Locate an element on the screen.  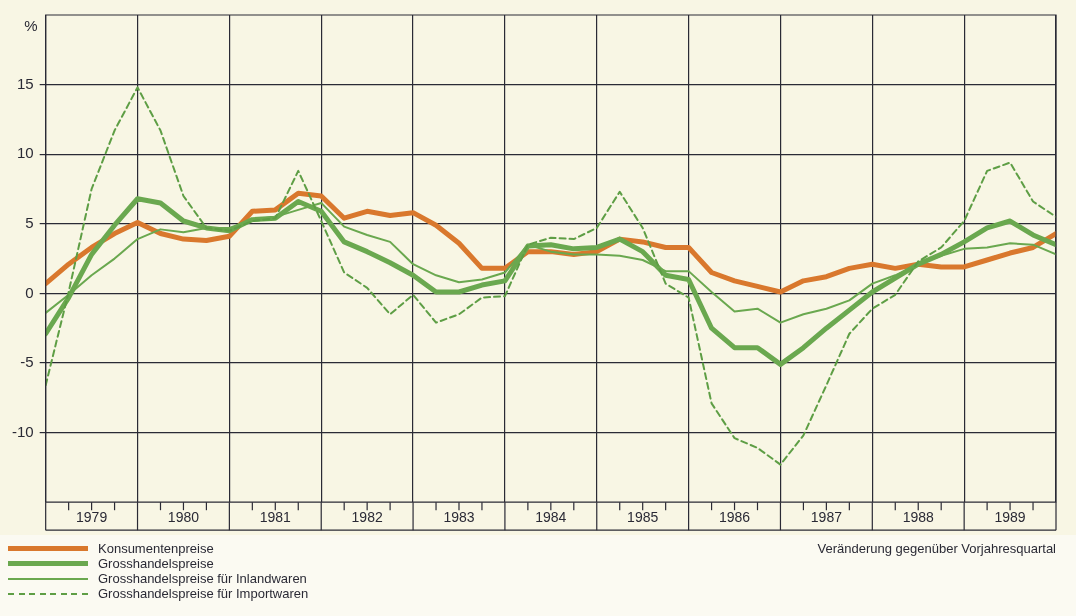
legend-label: Konsumentenpreise is located at coordinates (156, 548).